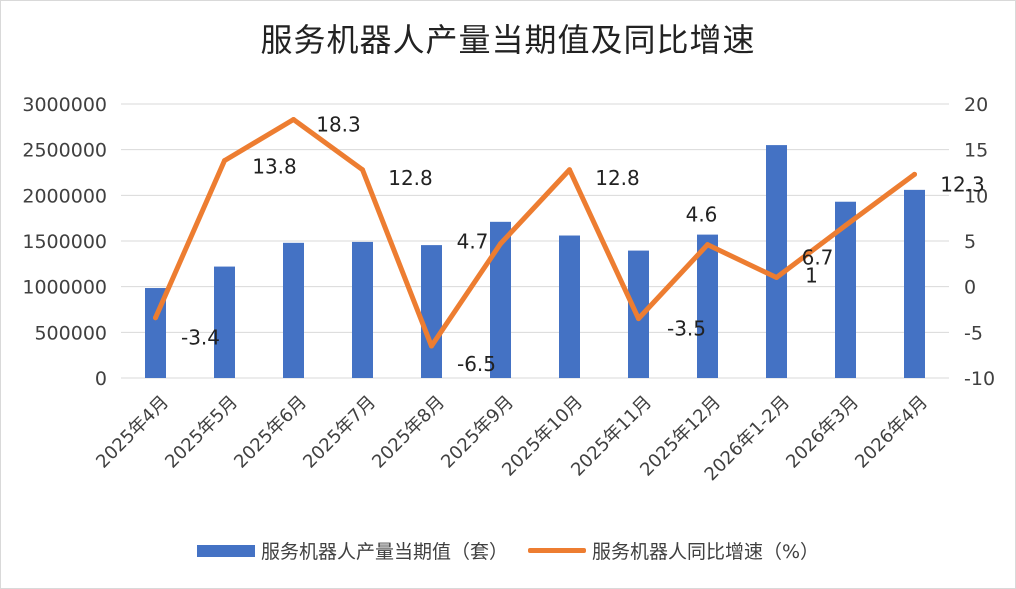 This screenshot has height=589, width=1016. I want to click on data-label: 12.3, so click(962, 184).